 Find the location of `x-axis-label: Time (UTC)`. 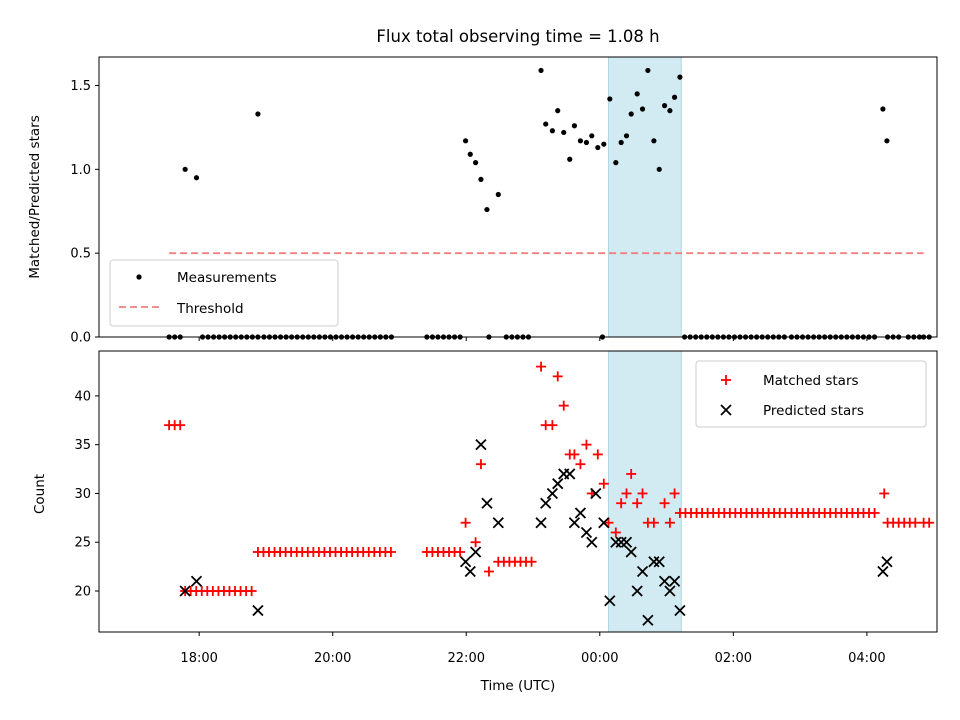

x-axis-label: Time (UTC) is located at coordinates (518, 686).